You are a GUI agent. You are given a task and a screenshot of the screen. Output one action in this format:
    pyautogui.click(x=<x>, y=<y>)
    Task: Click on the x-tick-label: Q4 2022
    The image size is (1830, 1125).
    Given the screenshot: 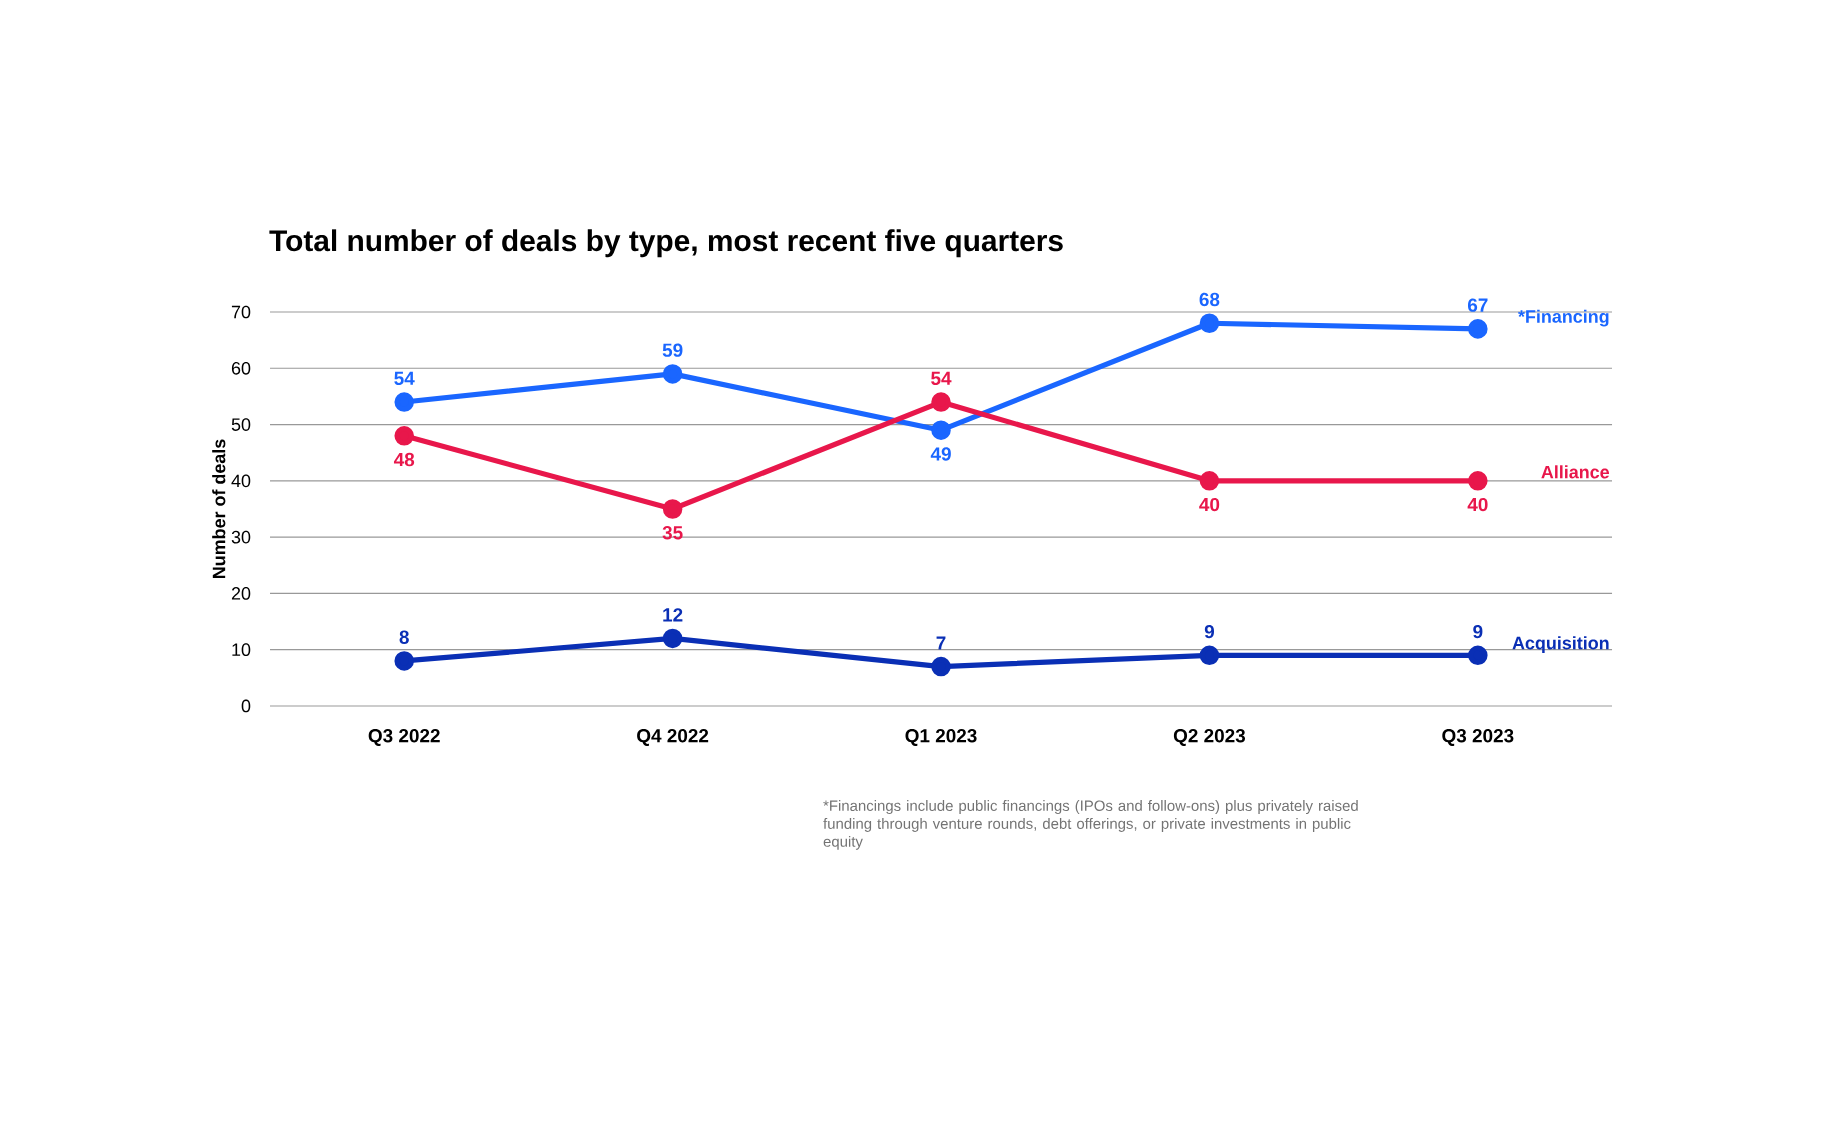 What is the action you would take?
    pyautogui.click(x=673, y=737)
    